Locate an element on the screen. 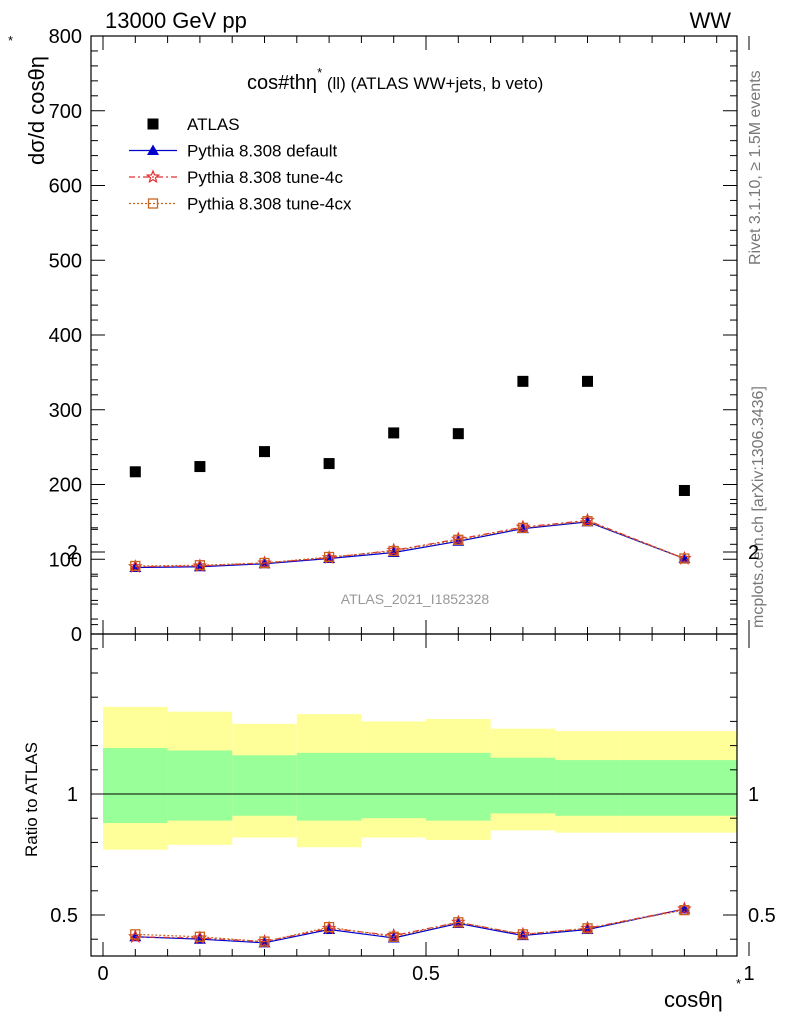 The height and width of the screenshot is (1024, 786). main-ytick-label-4: 400 is located at coordinates (65, 336).